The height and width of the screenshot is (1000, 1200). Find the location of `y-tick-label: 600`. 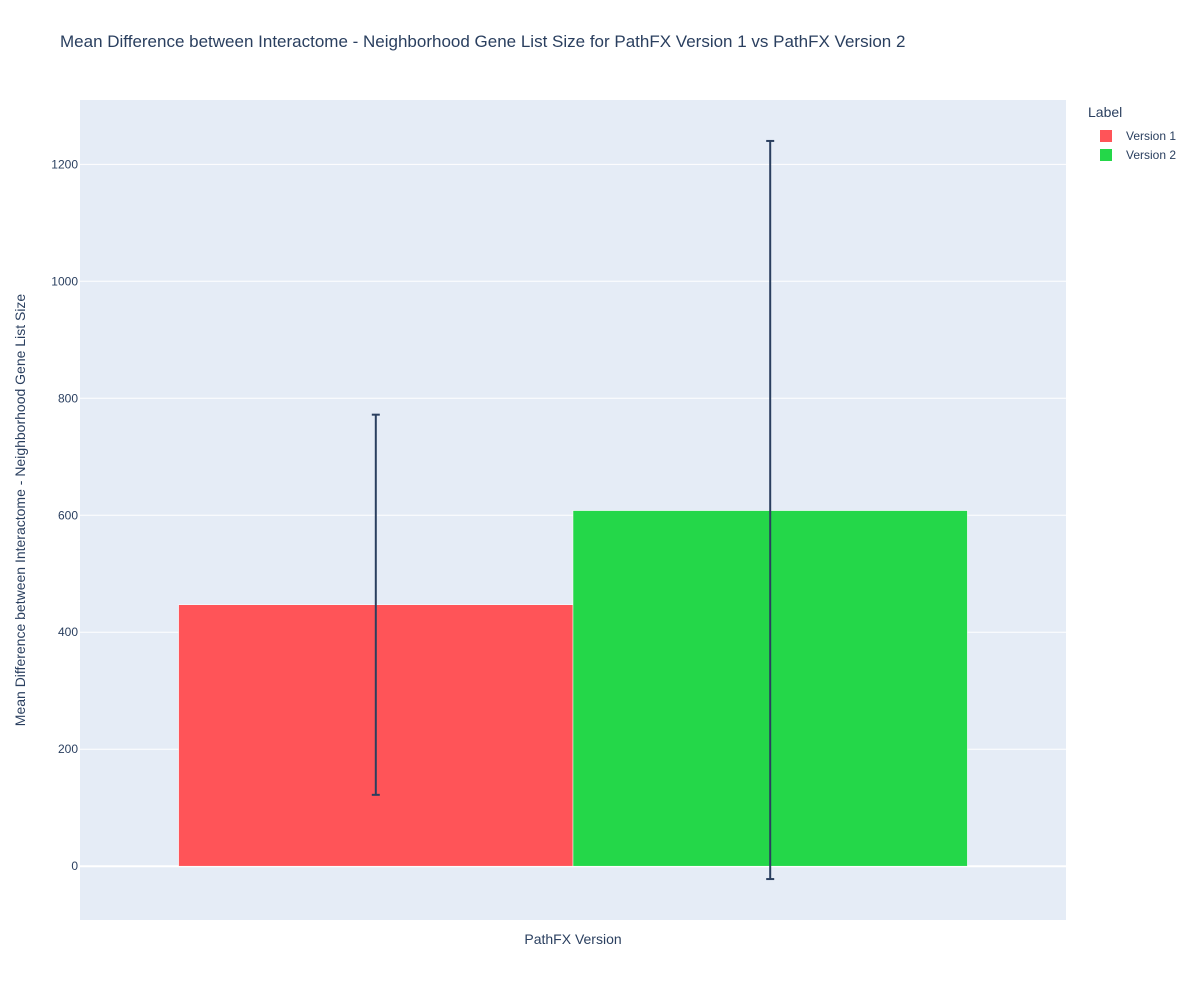

y-tick-label: 600 is located at coordinates (68, 515).